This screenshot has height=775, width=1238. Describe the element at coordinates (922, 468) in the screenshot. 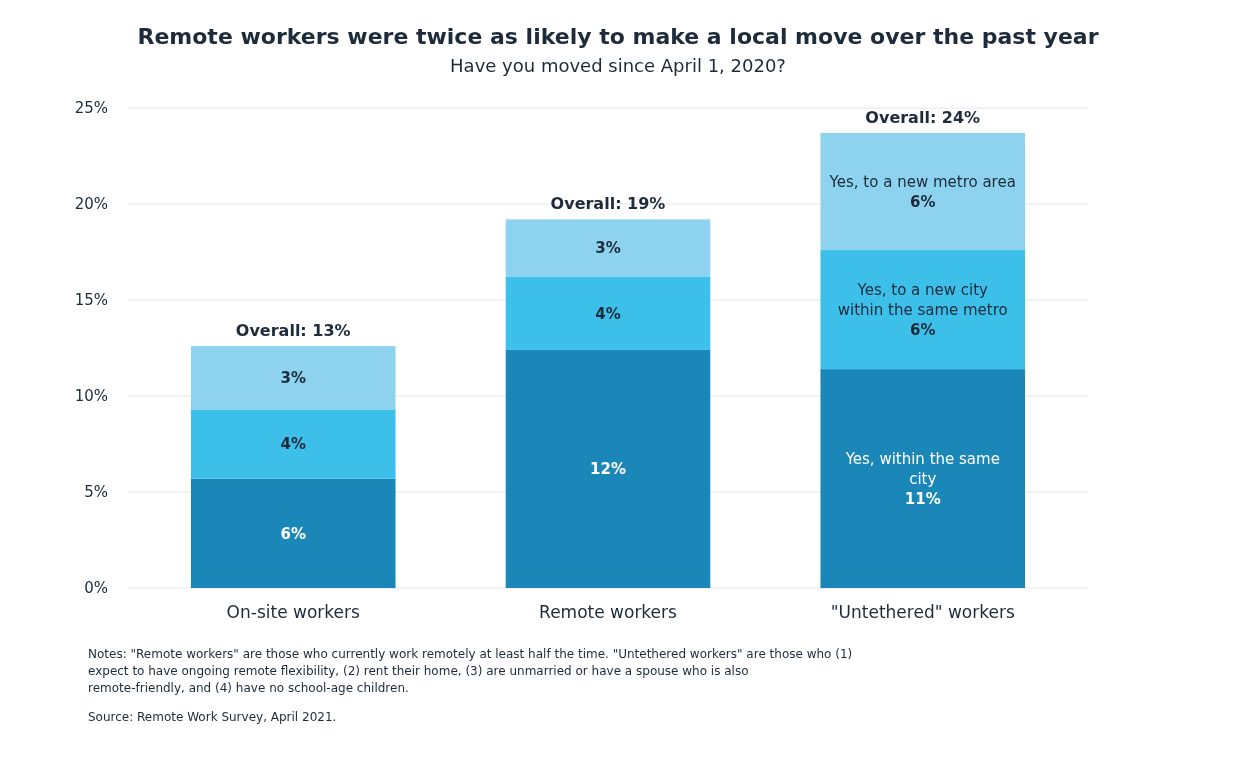

I see `series-label: Yes, within the same city` at that location.